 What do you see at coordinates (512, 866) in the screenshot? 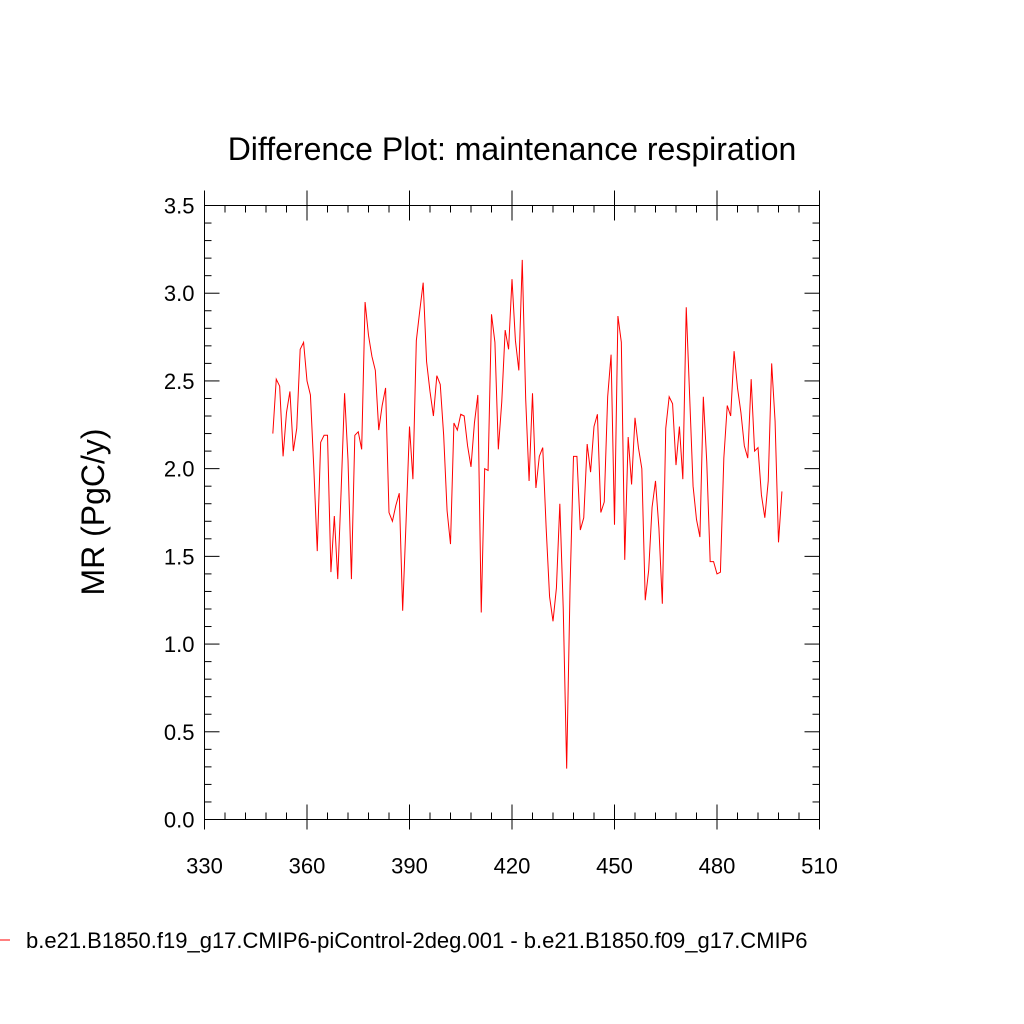
I see `x-tick-label: 420` at bounding box center [512, 866].